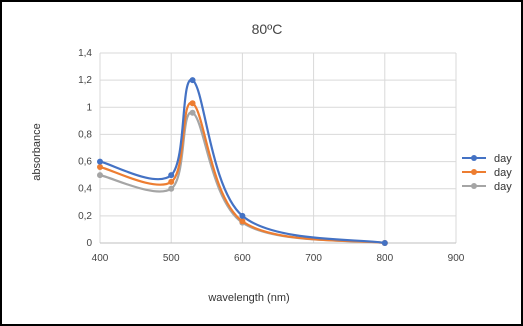  Describe the element at coordinates (85, 134) in the screenshot. I see `y-tick-label: 0,8` at that location.